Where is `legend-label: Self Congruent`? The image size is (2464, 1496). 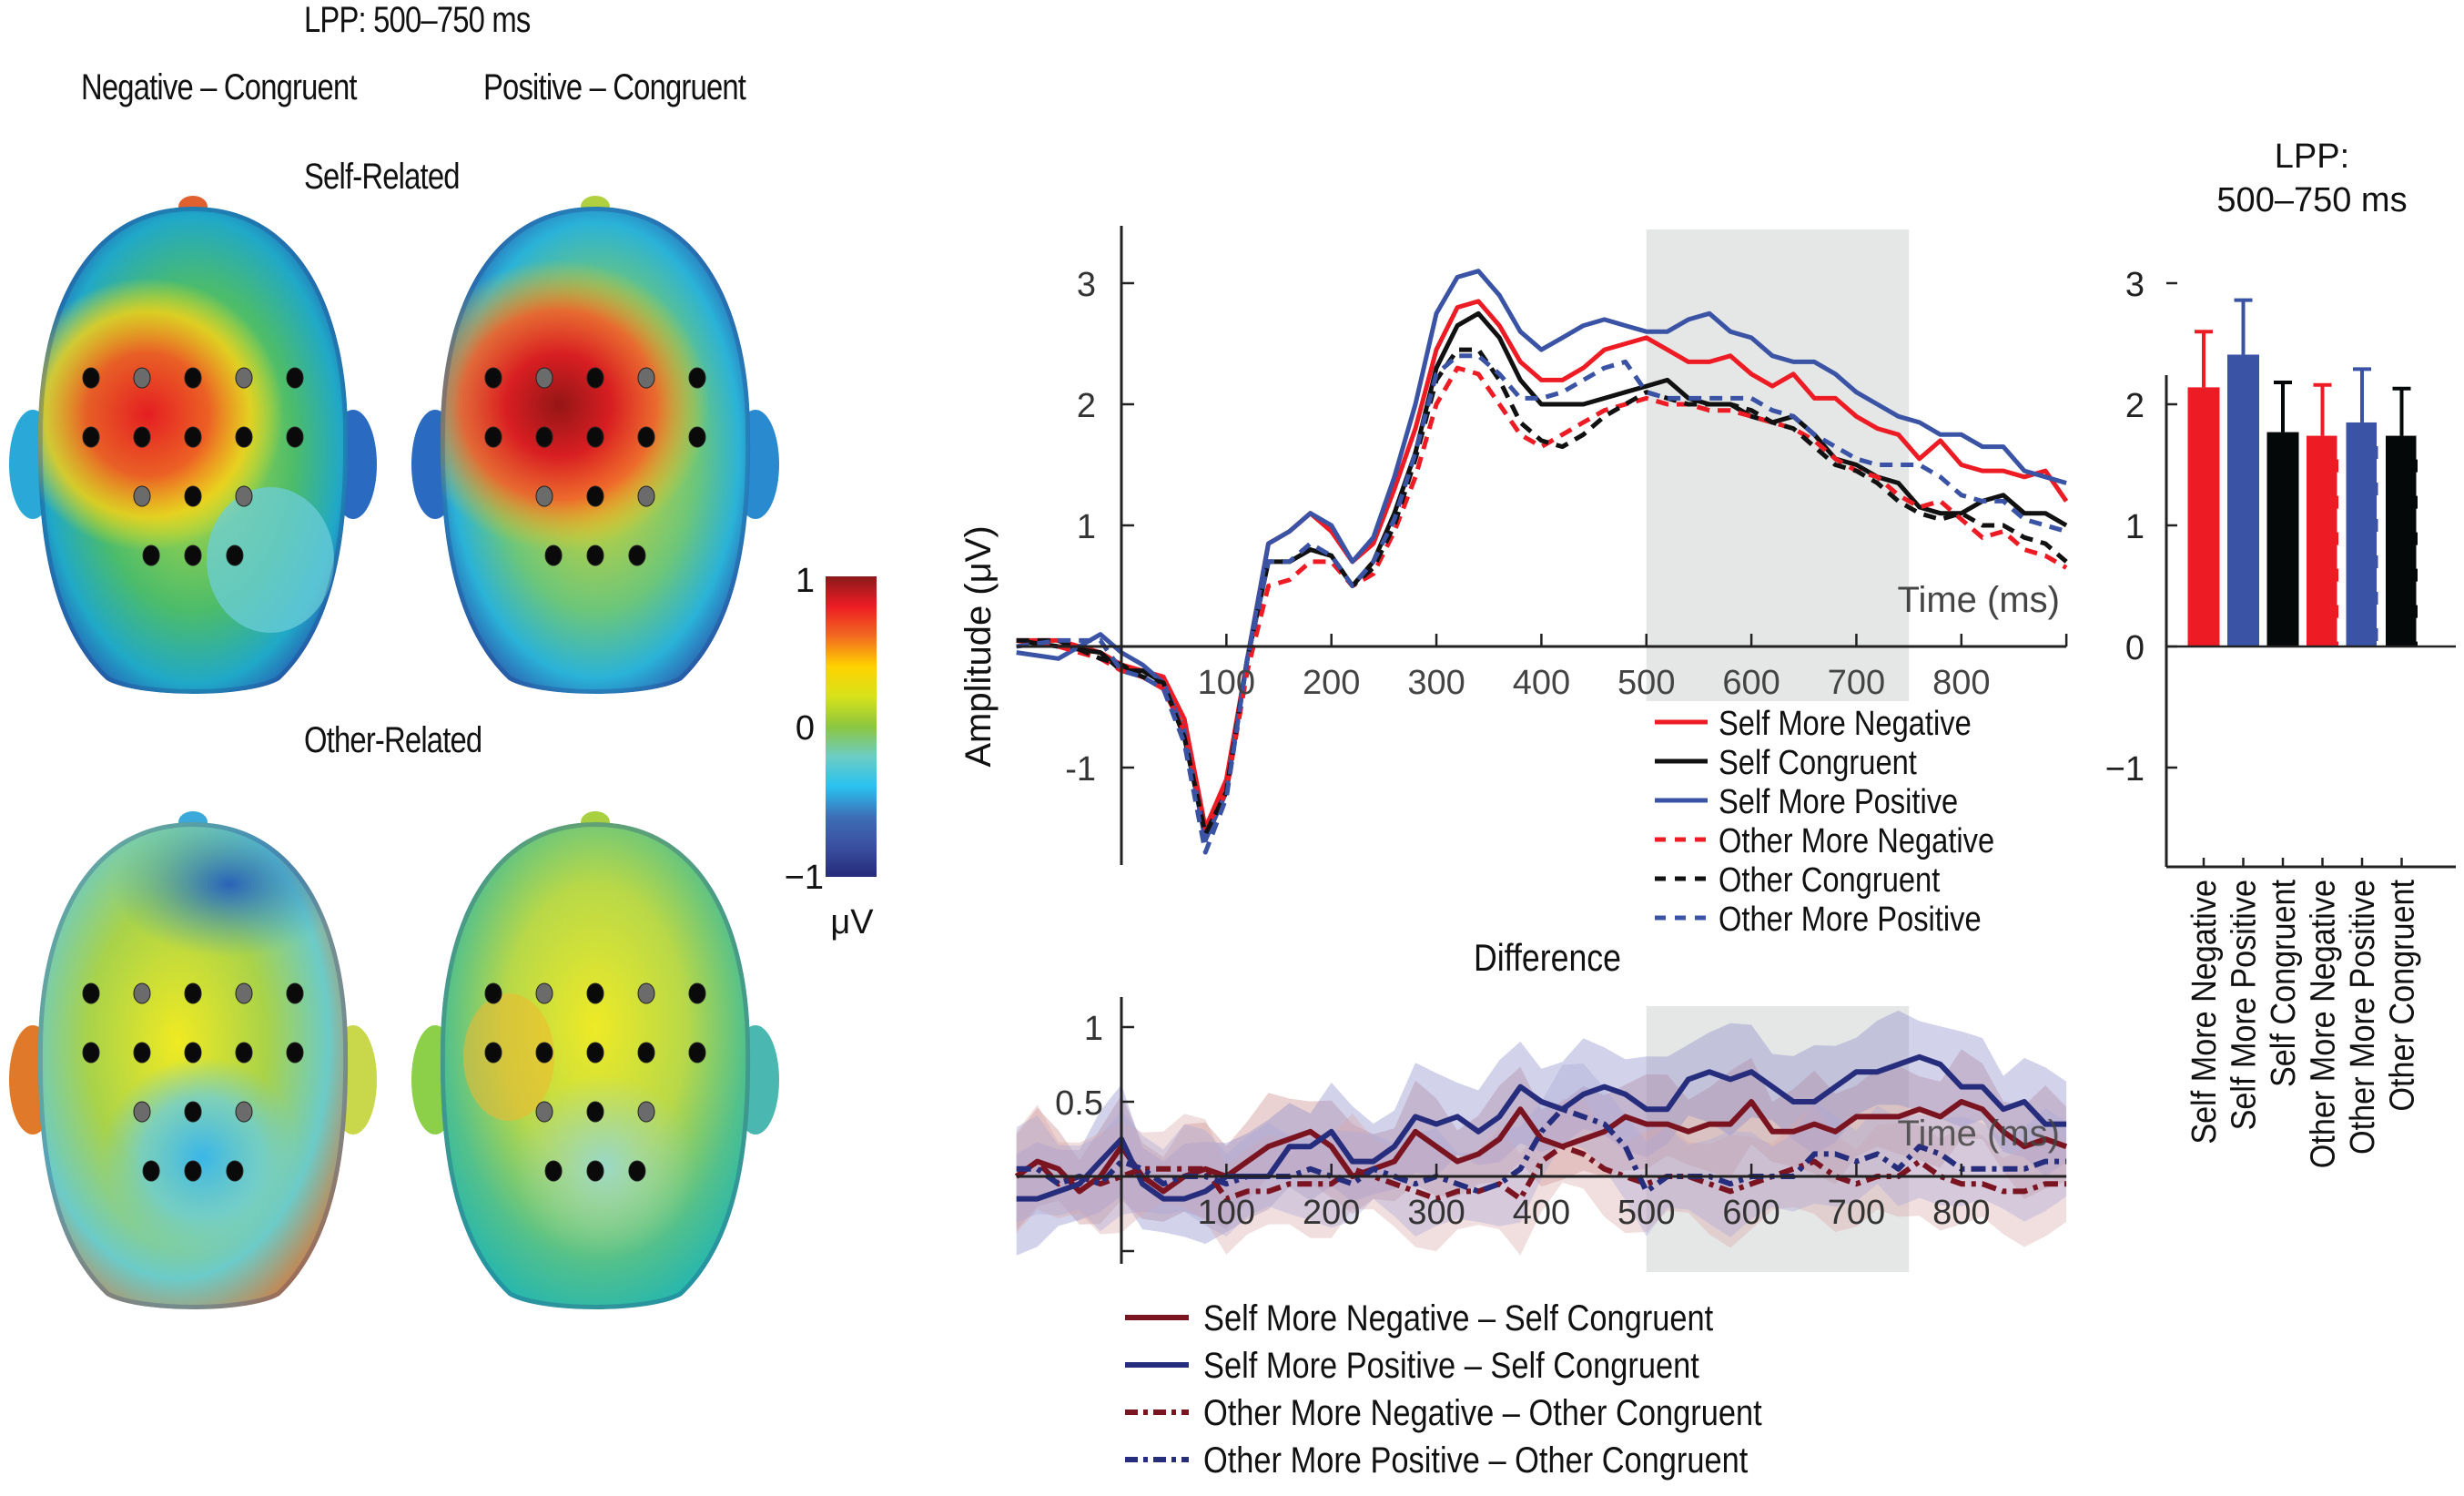 legend-label: Self Congruent is located at coordinates (1818, 762).